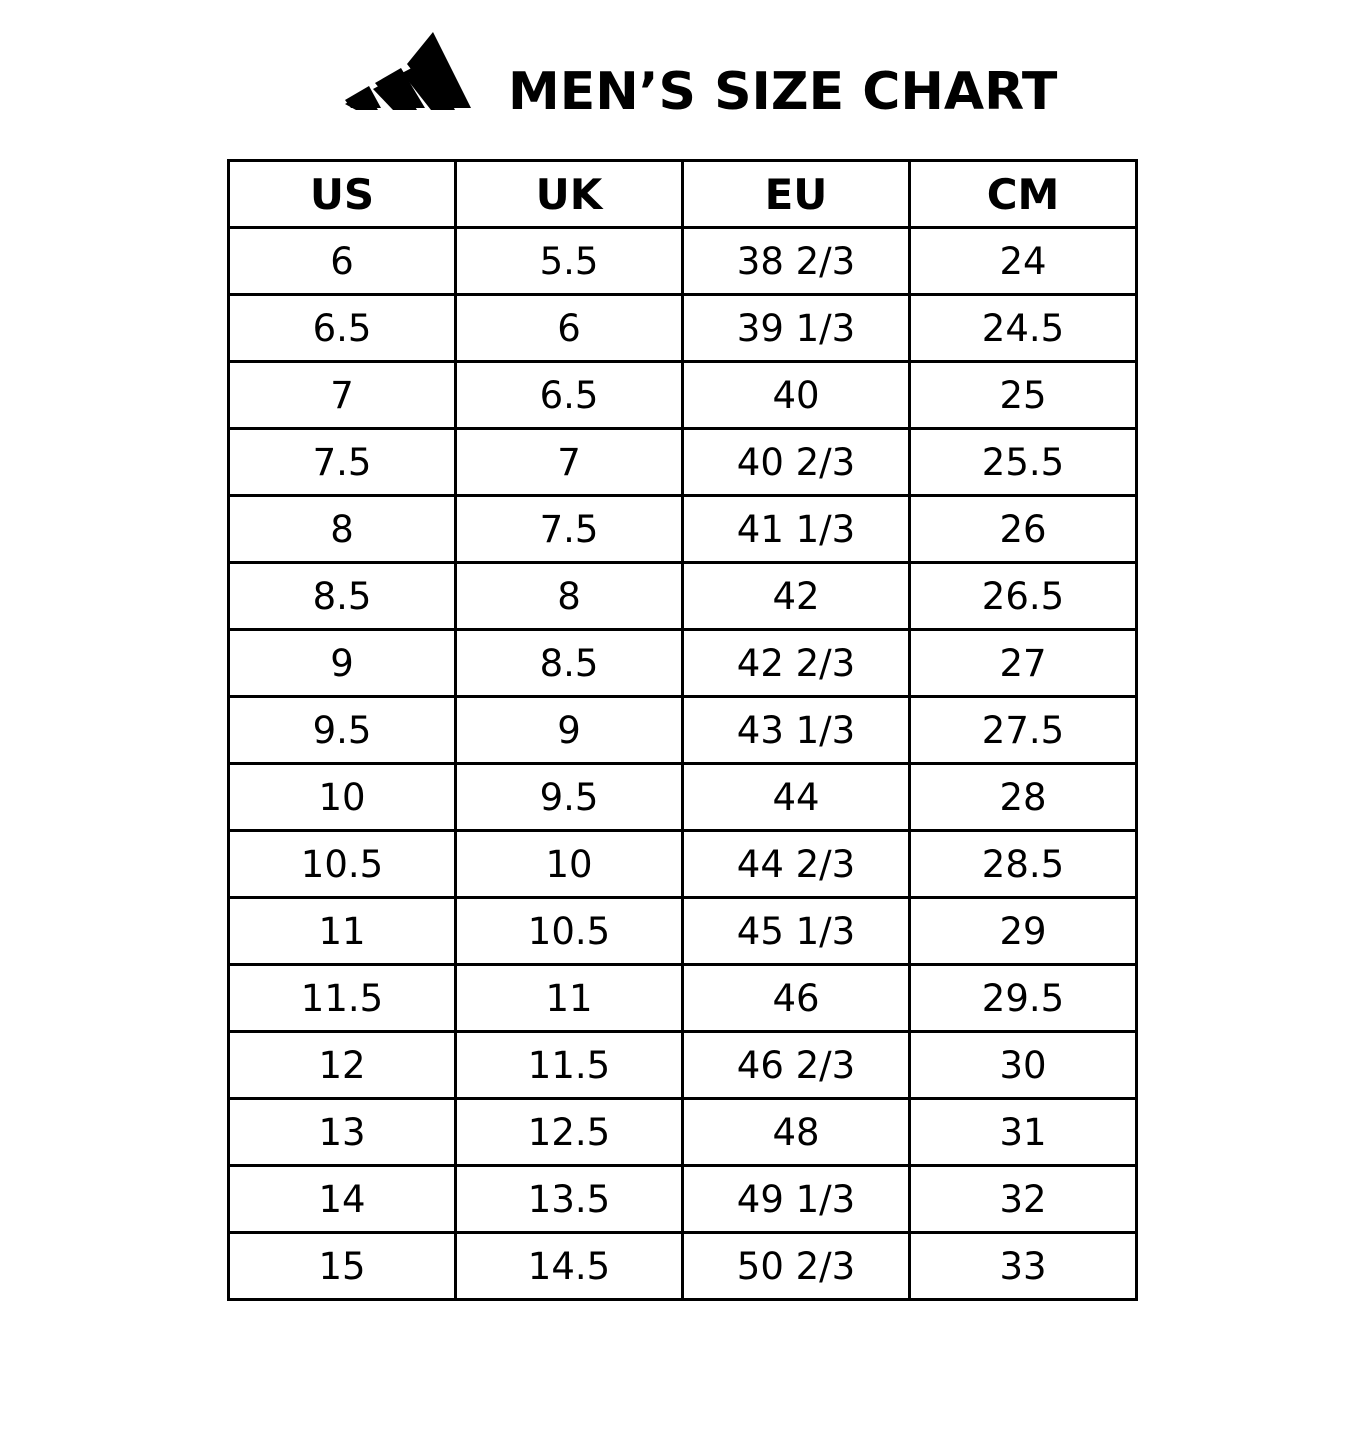 Image resolution: width=1363 pixels, height=1440 pixels. Describe the element at coordinates (1023, 395) in the screenshot. I see `cell-cm: 25` at that location.